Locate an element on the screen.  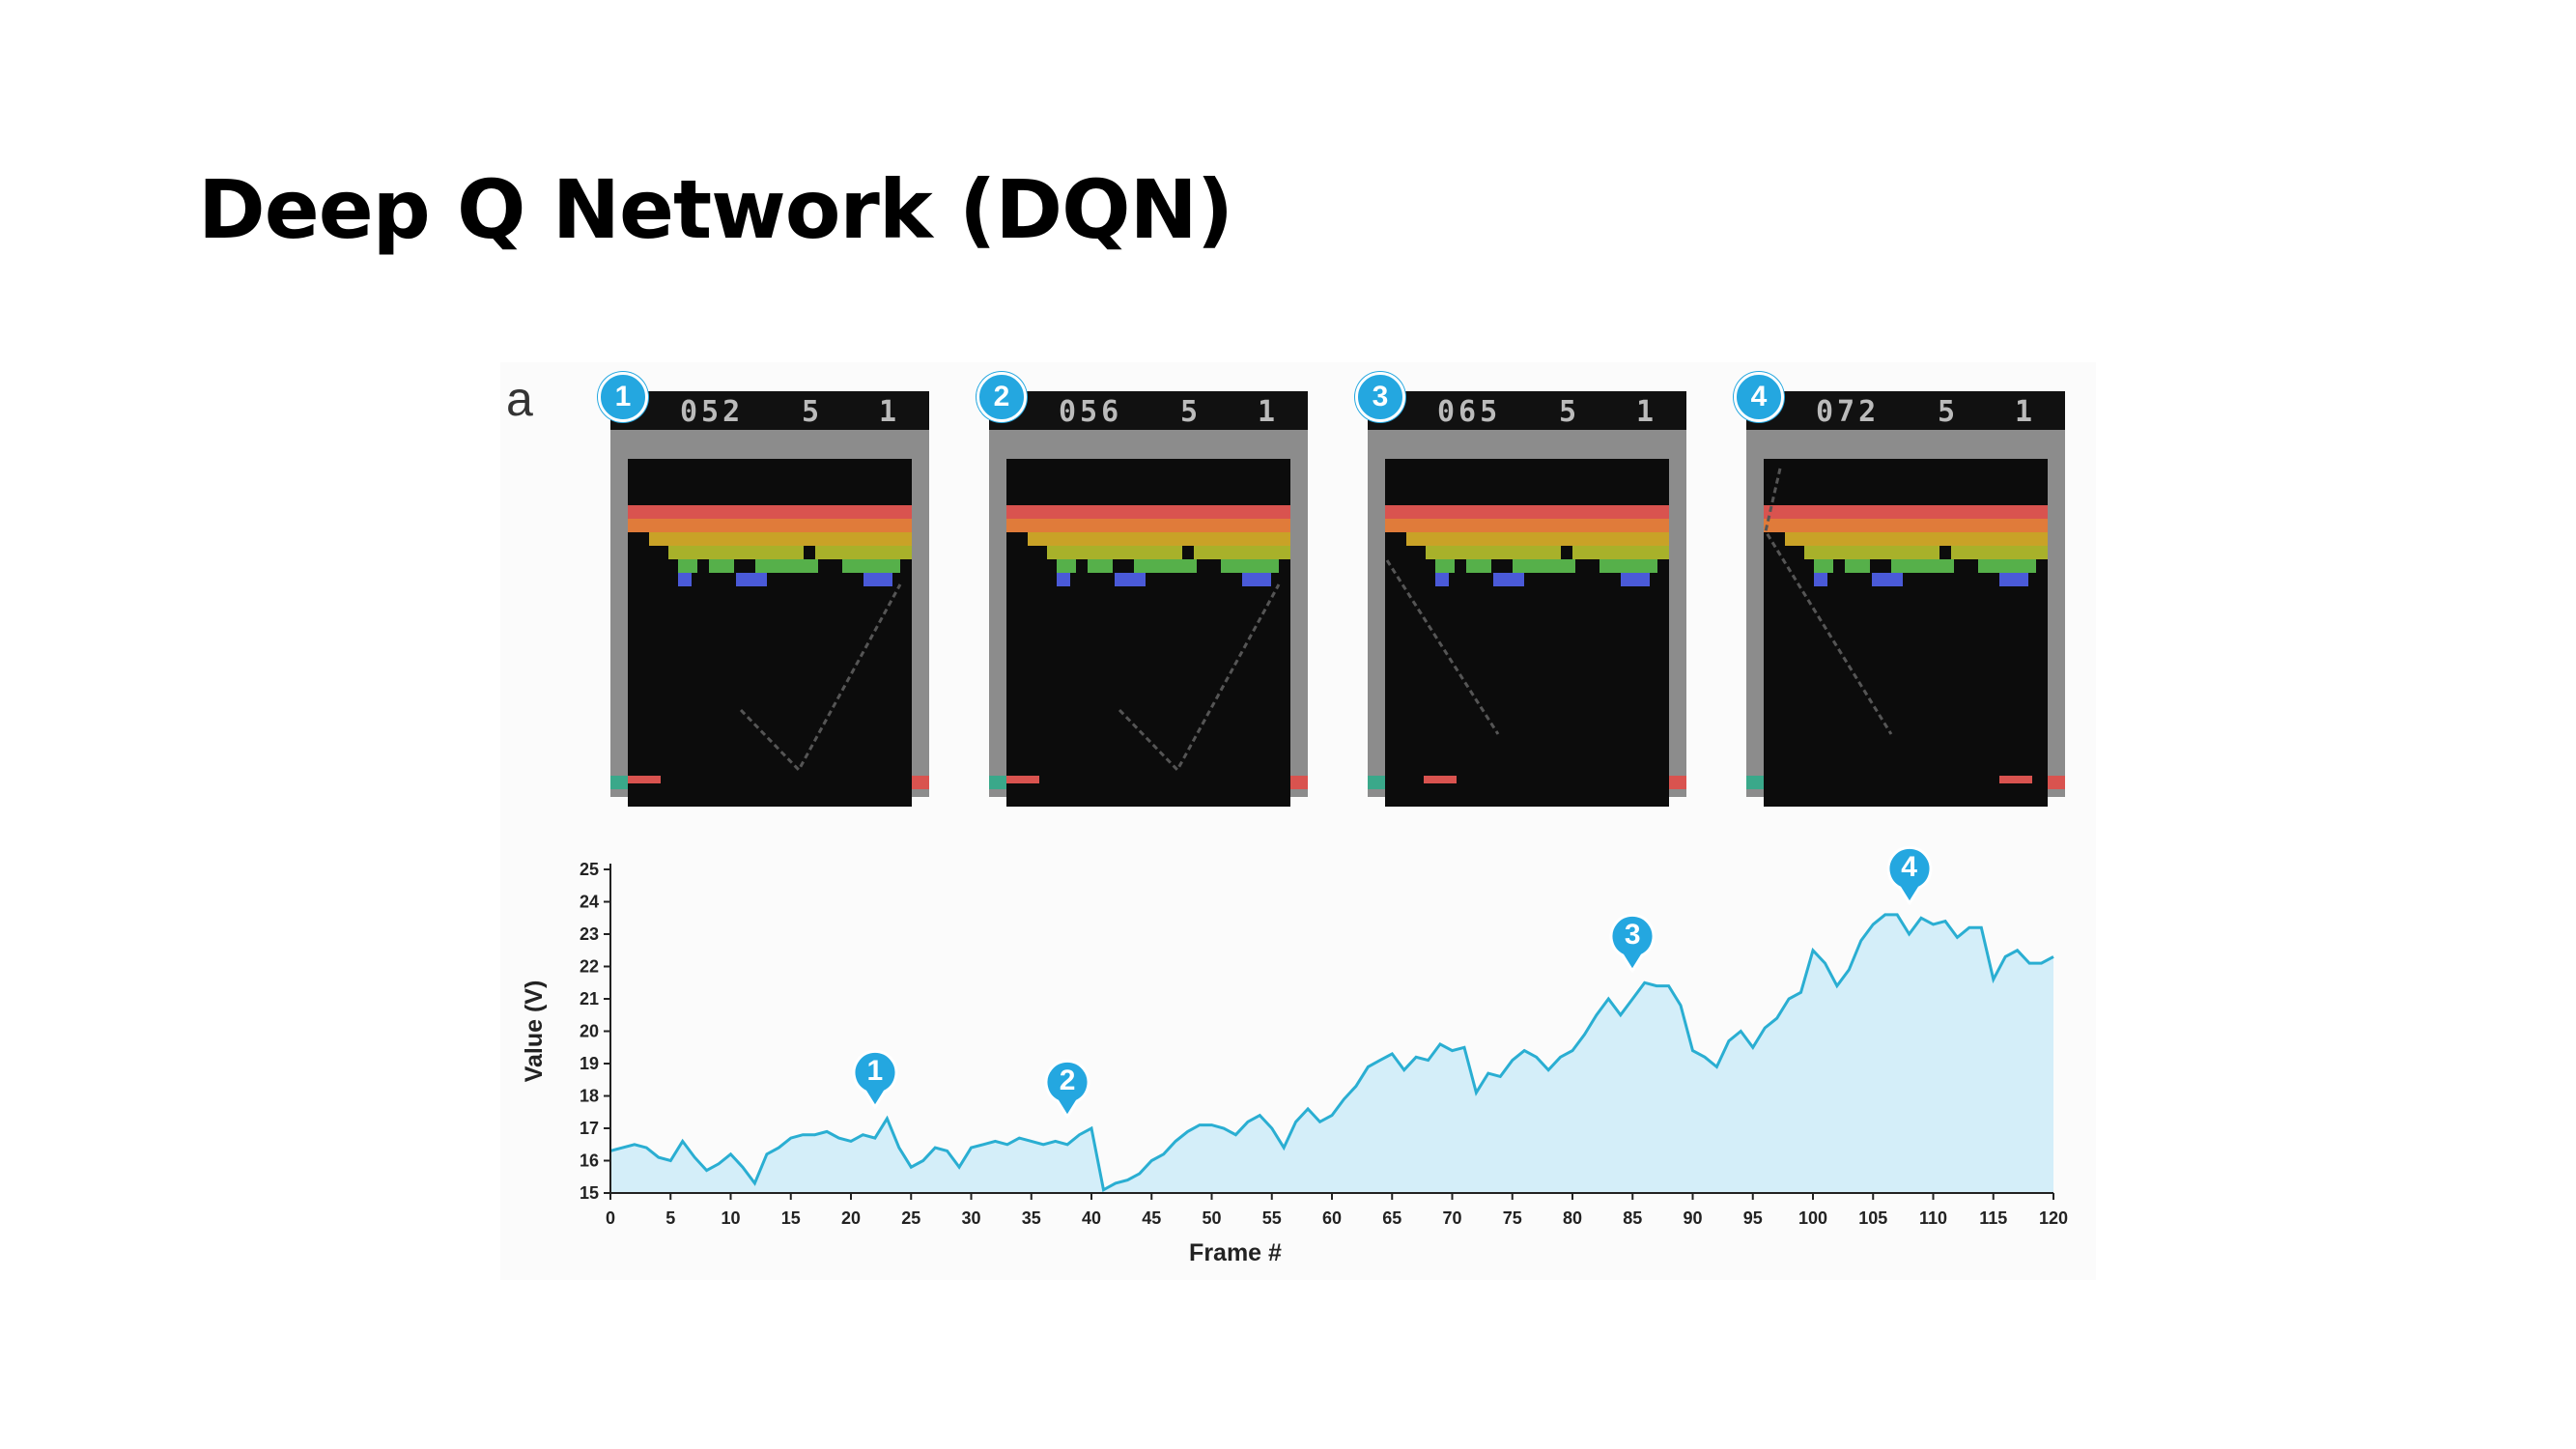
marker-pin-2: 2 is located at coordinates (1067, 1089).